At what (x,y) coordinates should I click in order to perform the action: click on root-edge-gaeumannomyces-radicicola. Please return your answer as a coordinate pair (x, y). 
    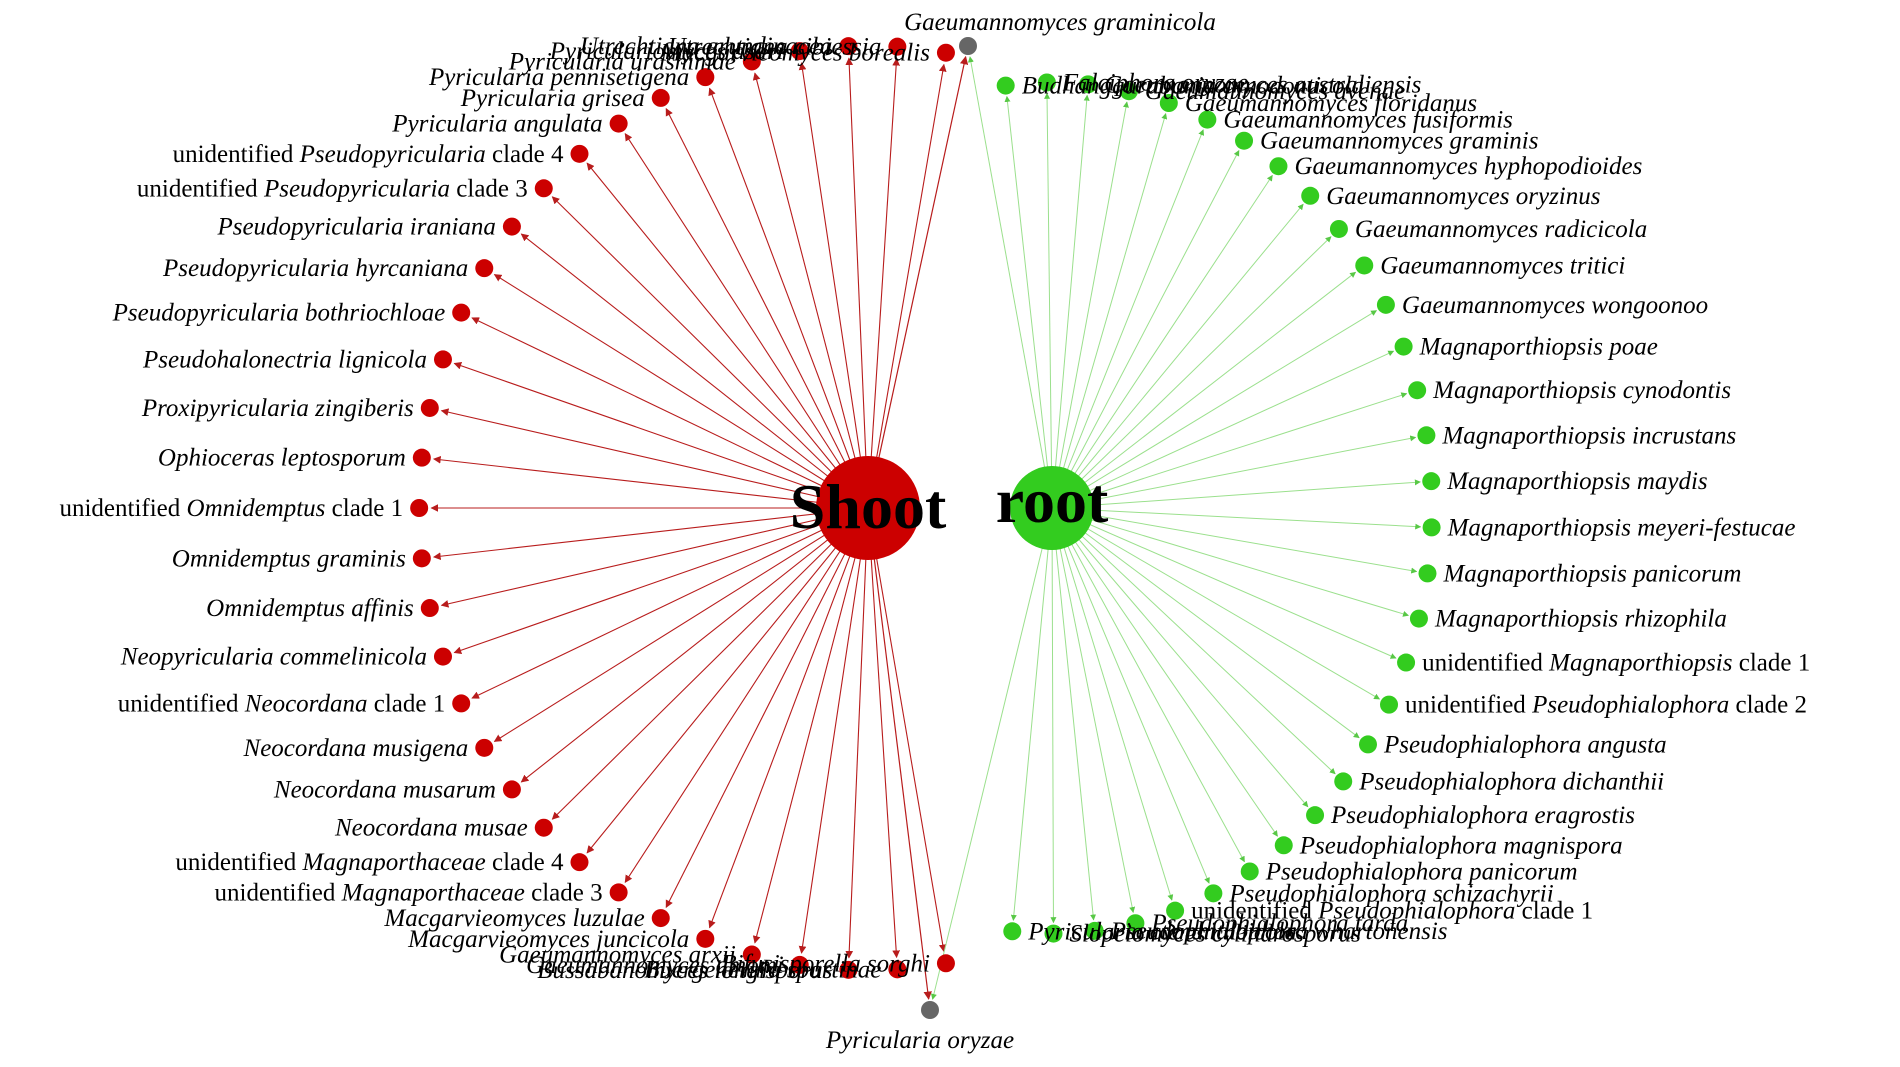
    Looking at the image, I should click on (1191, 372).